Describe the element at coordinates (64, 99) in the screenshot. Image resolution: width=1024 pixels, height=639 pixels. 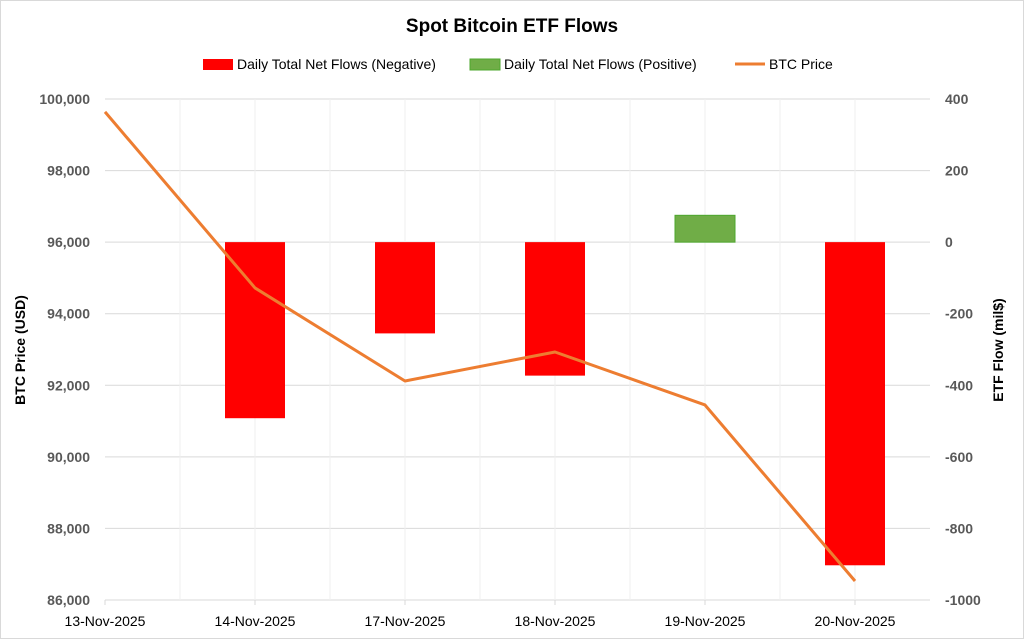
I see `y-tick-label: 100,000` at that location.